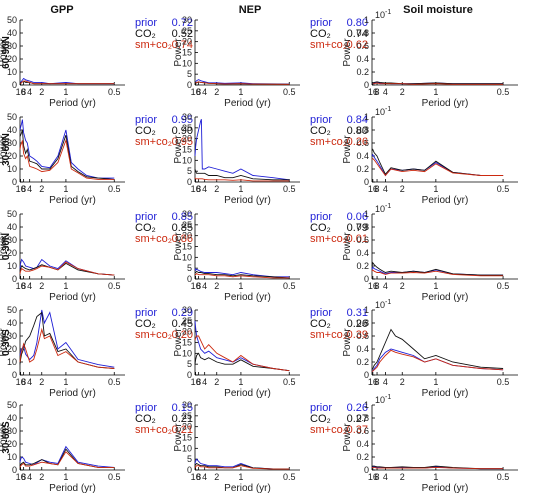 The width and height of the screenshot is (550, 499). What do you see at coordinates (366, 214) in the screenshot?
I see `y-tick-label: 1` at bounding box center [366, 214].